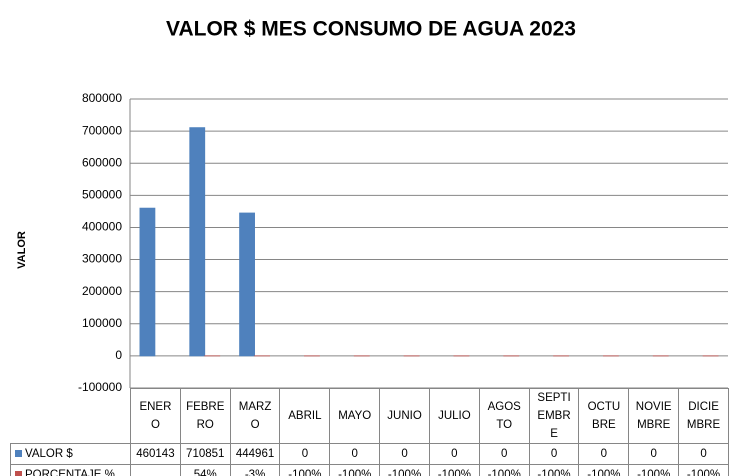 Image resolution: width=742 pixels, height=476 pixels. What do you see at coordinates (102, 291) in the screenshot?
I see `y-tick-label: 200000` at bounding box center [102, 291].